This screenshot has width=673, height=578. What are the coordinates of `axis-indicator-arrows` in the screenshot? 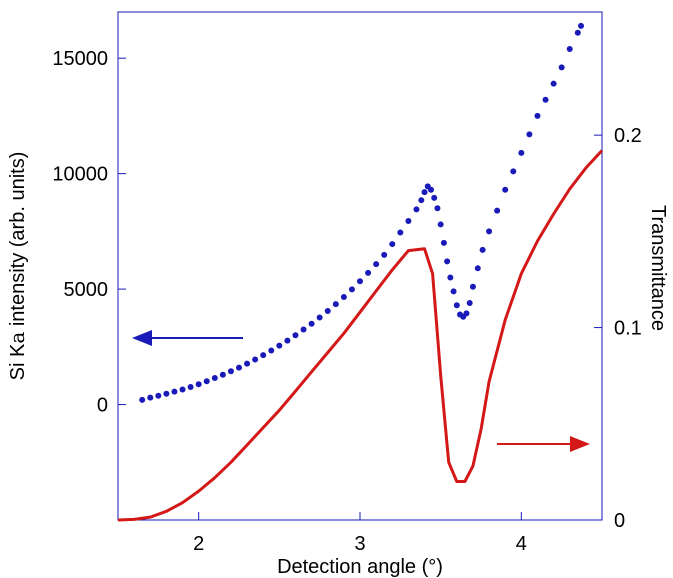 It's located at (361, 391).